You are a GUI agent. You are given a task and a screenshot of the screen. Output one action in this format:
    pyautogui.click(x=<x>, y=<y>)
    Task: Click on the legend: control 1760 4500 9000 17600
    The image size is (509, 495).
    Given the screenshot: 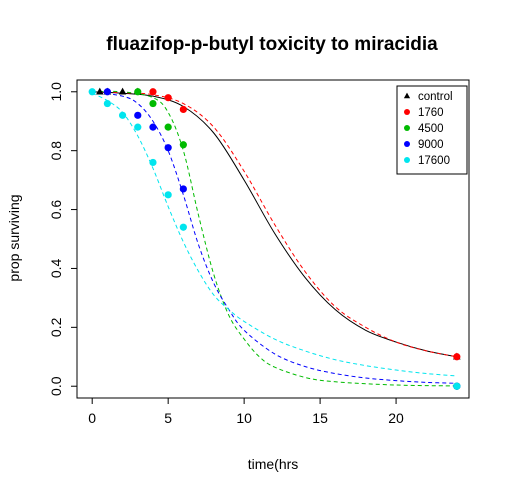 What is the action you would take?
    pyautogui.click(x=432, y=130)
    